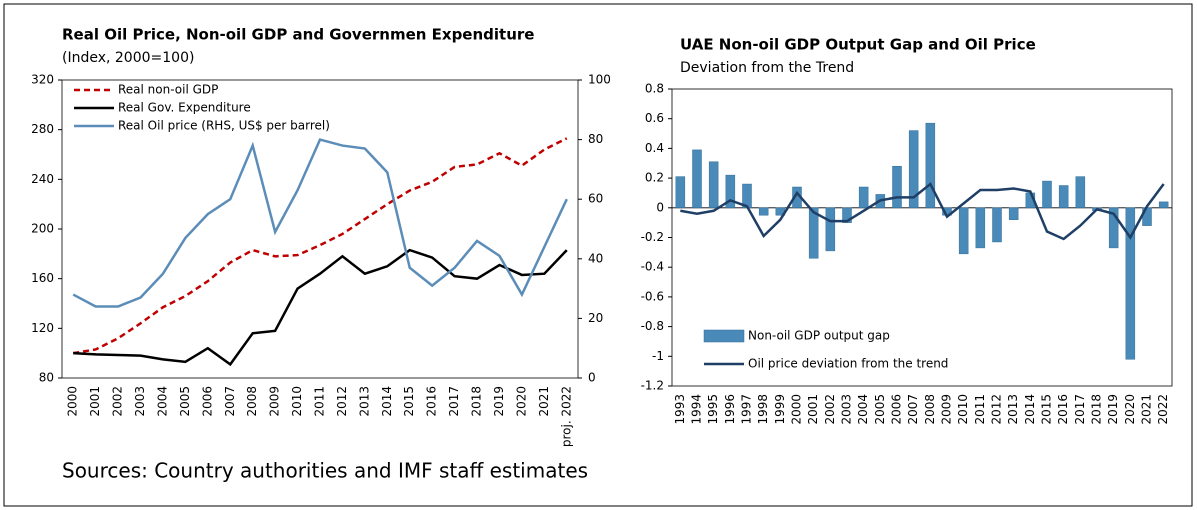 The height and width of the screenshot is (510, 1197). I want to click on chart-title: UAE Non-oil GDP Output Gap and Oil Price, so click(858, 45).